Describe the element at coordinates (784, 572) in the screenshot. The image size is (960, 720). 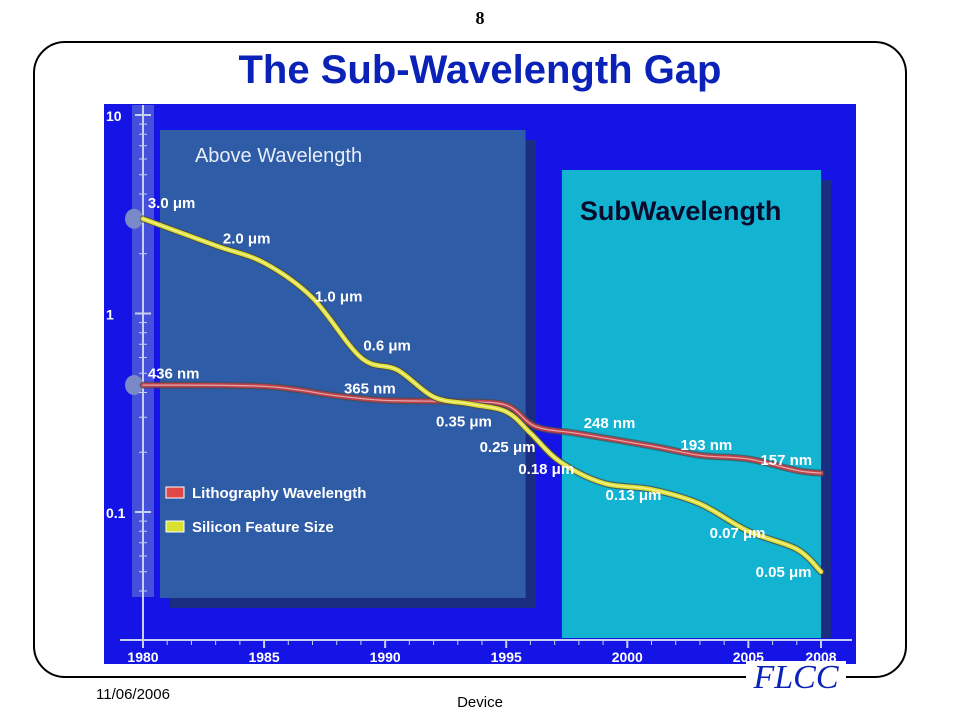
I see `data-label: 0.05 μm` at that location.